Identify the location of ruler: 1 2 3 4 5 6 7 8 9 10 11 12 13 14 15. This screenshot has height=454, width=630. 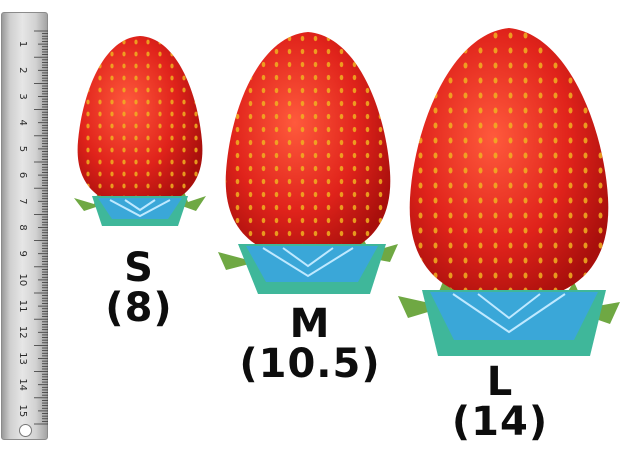
(24, 226).